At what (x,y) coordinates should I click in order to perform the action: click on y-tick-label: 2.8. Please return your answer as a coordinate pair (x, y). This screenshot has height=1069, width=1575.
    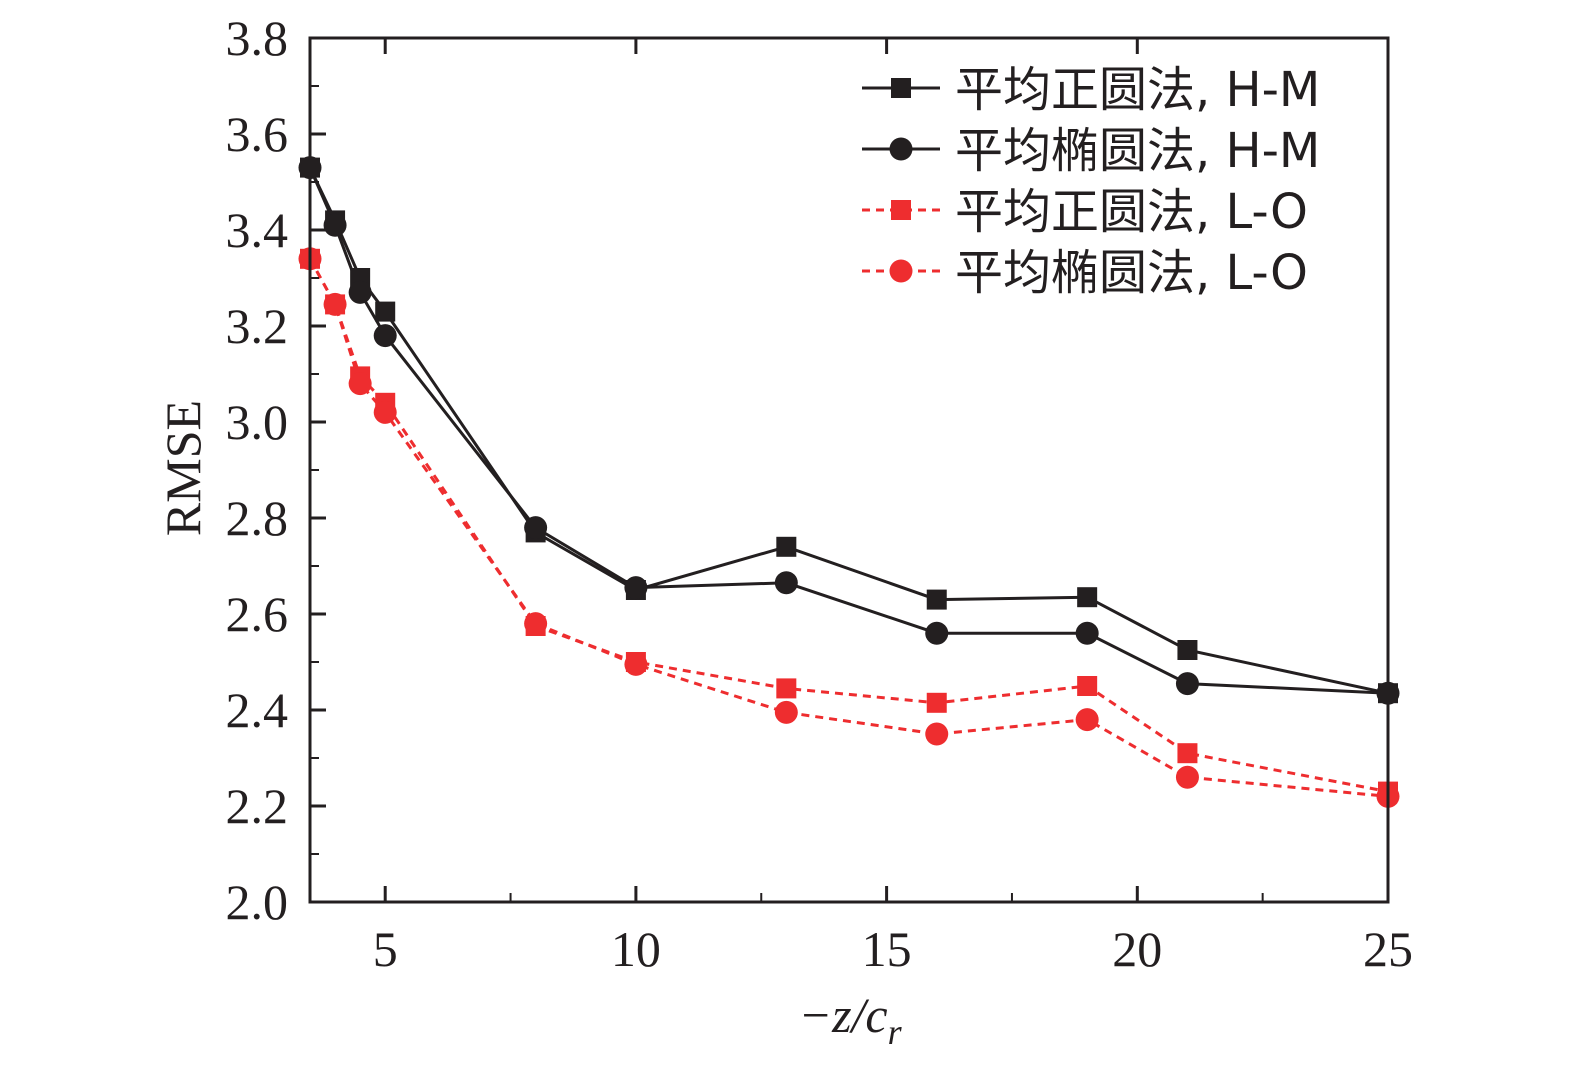
    Looking at the image, I should click on (257, 518).